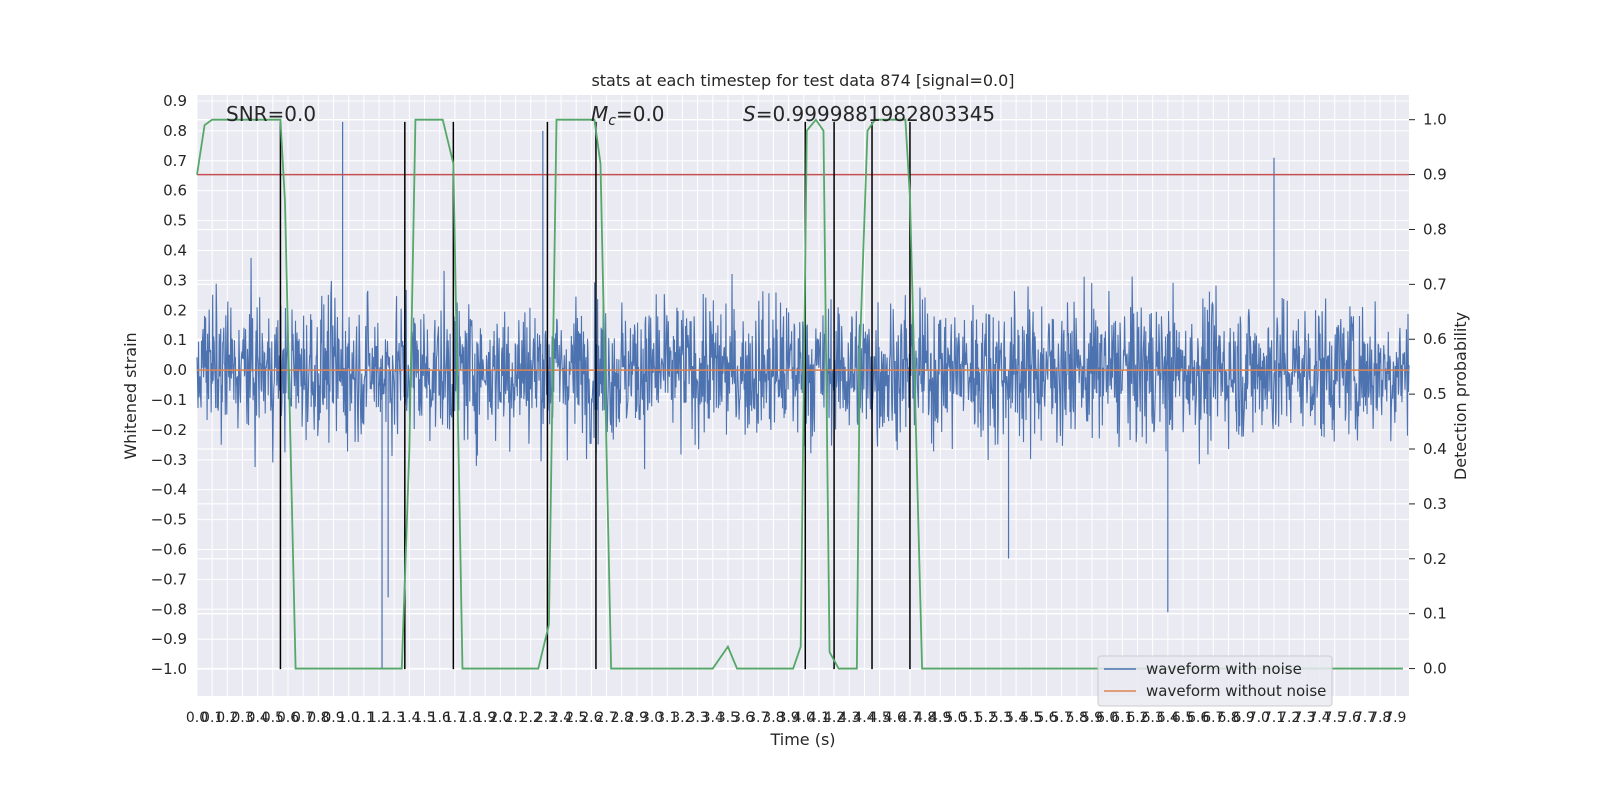  Describe the element at coordinates (175, 370) in the screenshot. I see `y-tick-label: 0.0` at that location.